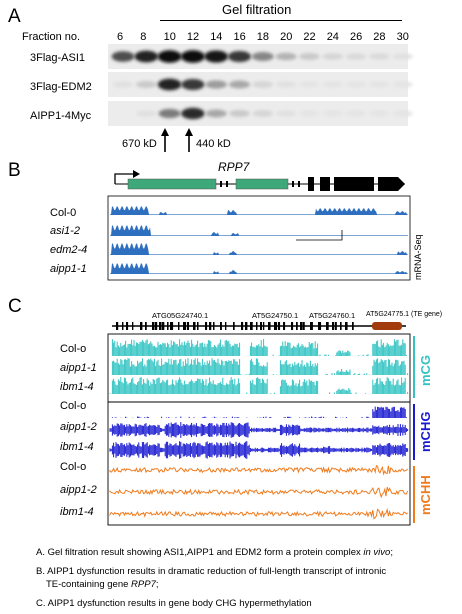 This screenshot has width=462, height=614. I want to click on gel-title-underline, so click(281, 20).